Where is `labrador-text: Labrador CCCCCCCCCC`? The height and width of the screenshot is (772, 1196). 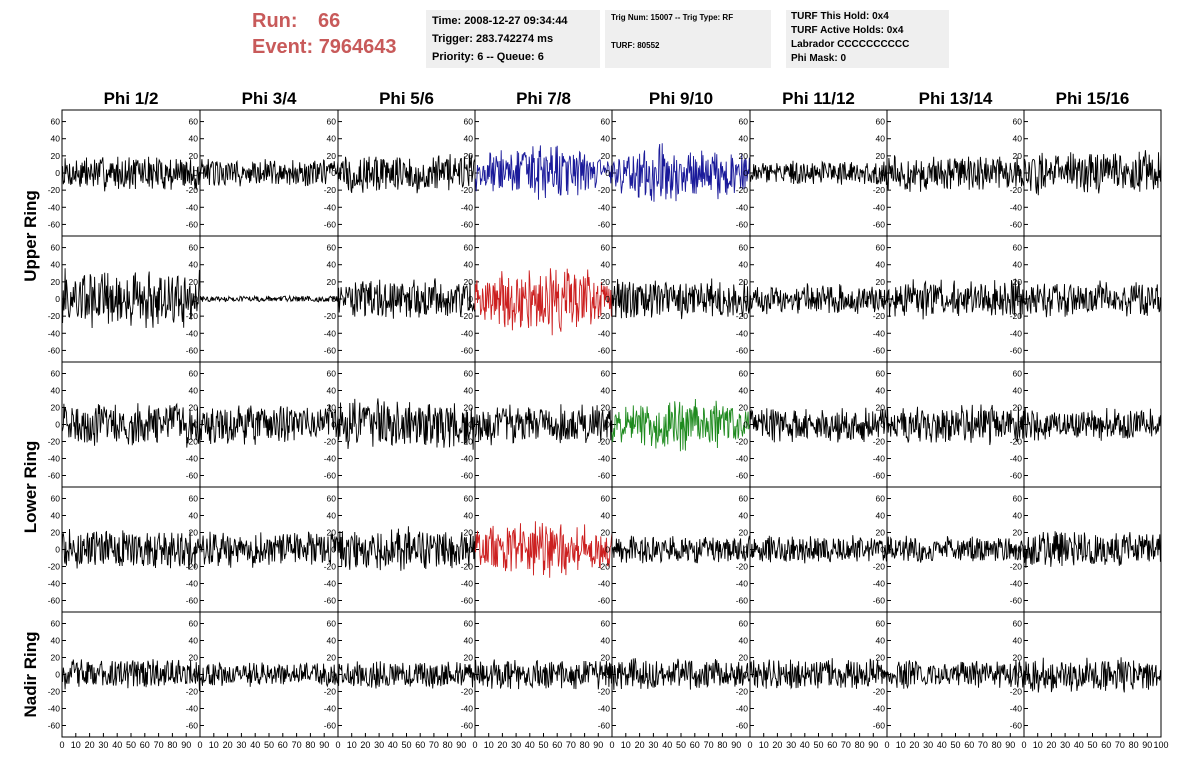 labrador-text: Labrador CCCCCCCCCC is located at coordinates (850, 44).